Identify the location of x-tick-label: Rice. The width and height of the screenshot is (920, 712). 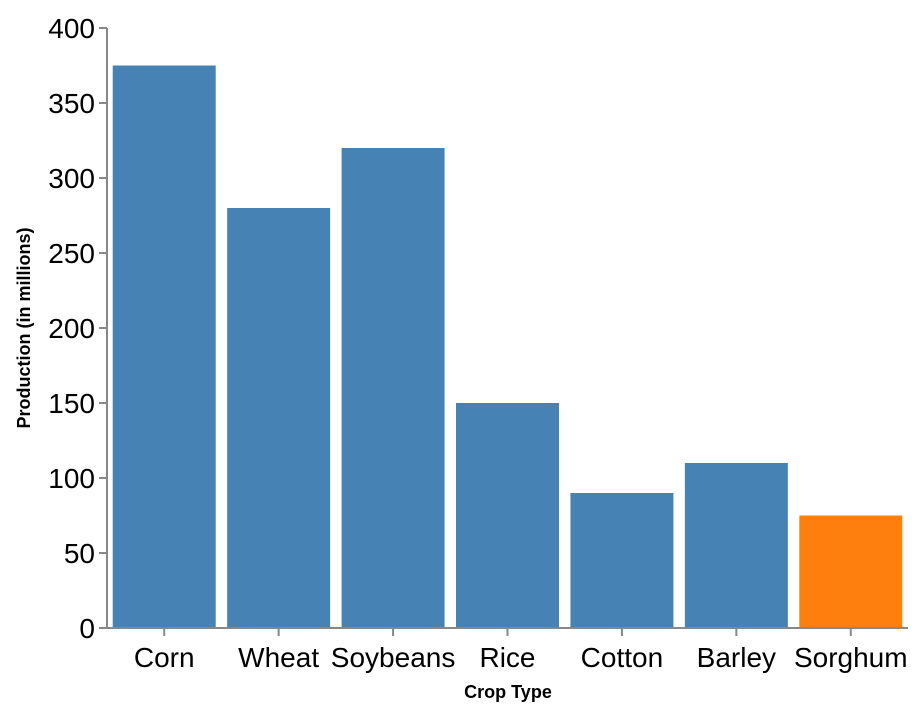
(507, 657).